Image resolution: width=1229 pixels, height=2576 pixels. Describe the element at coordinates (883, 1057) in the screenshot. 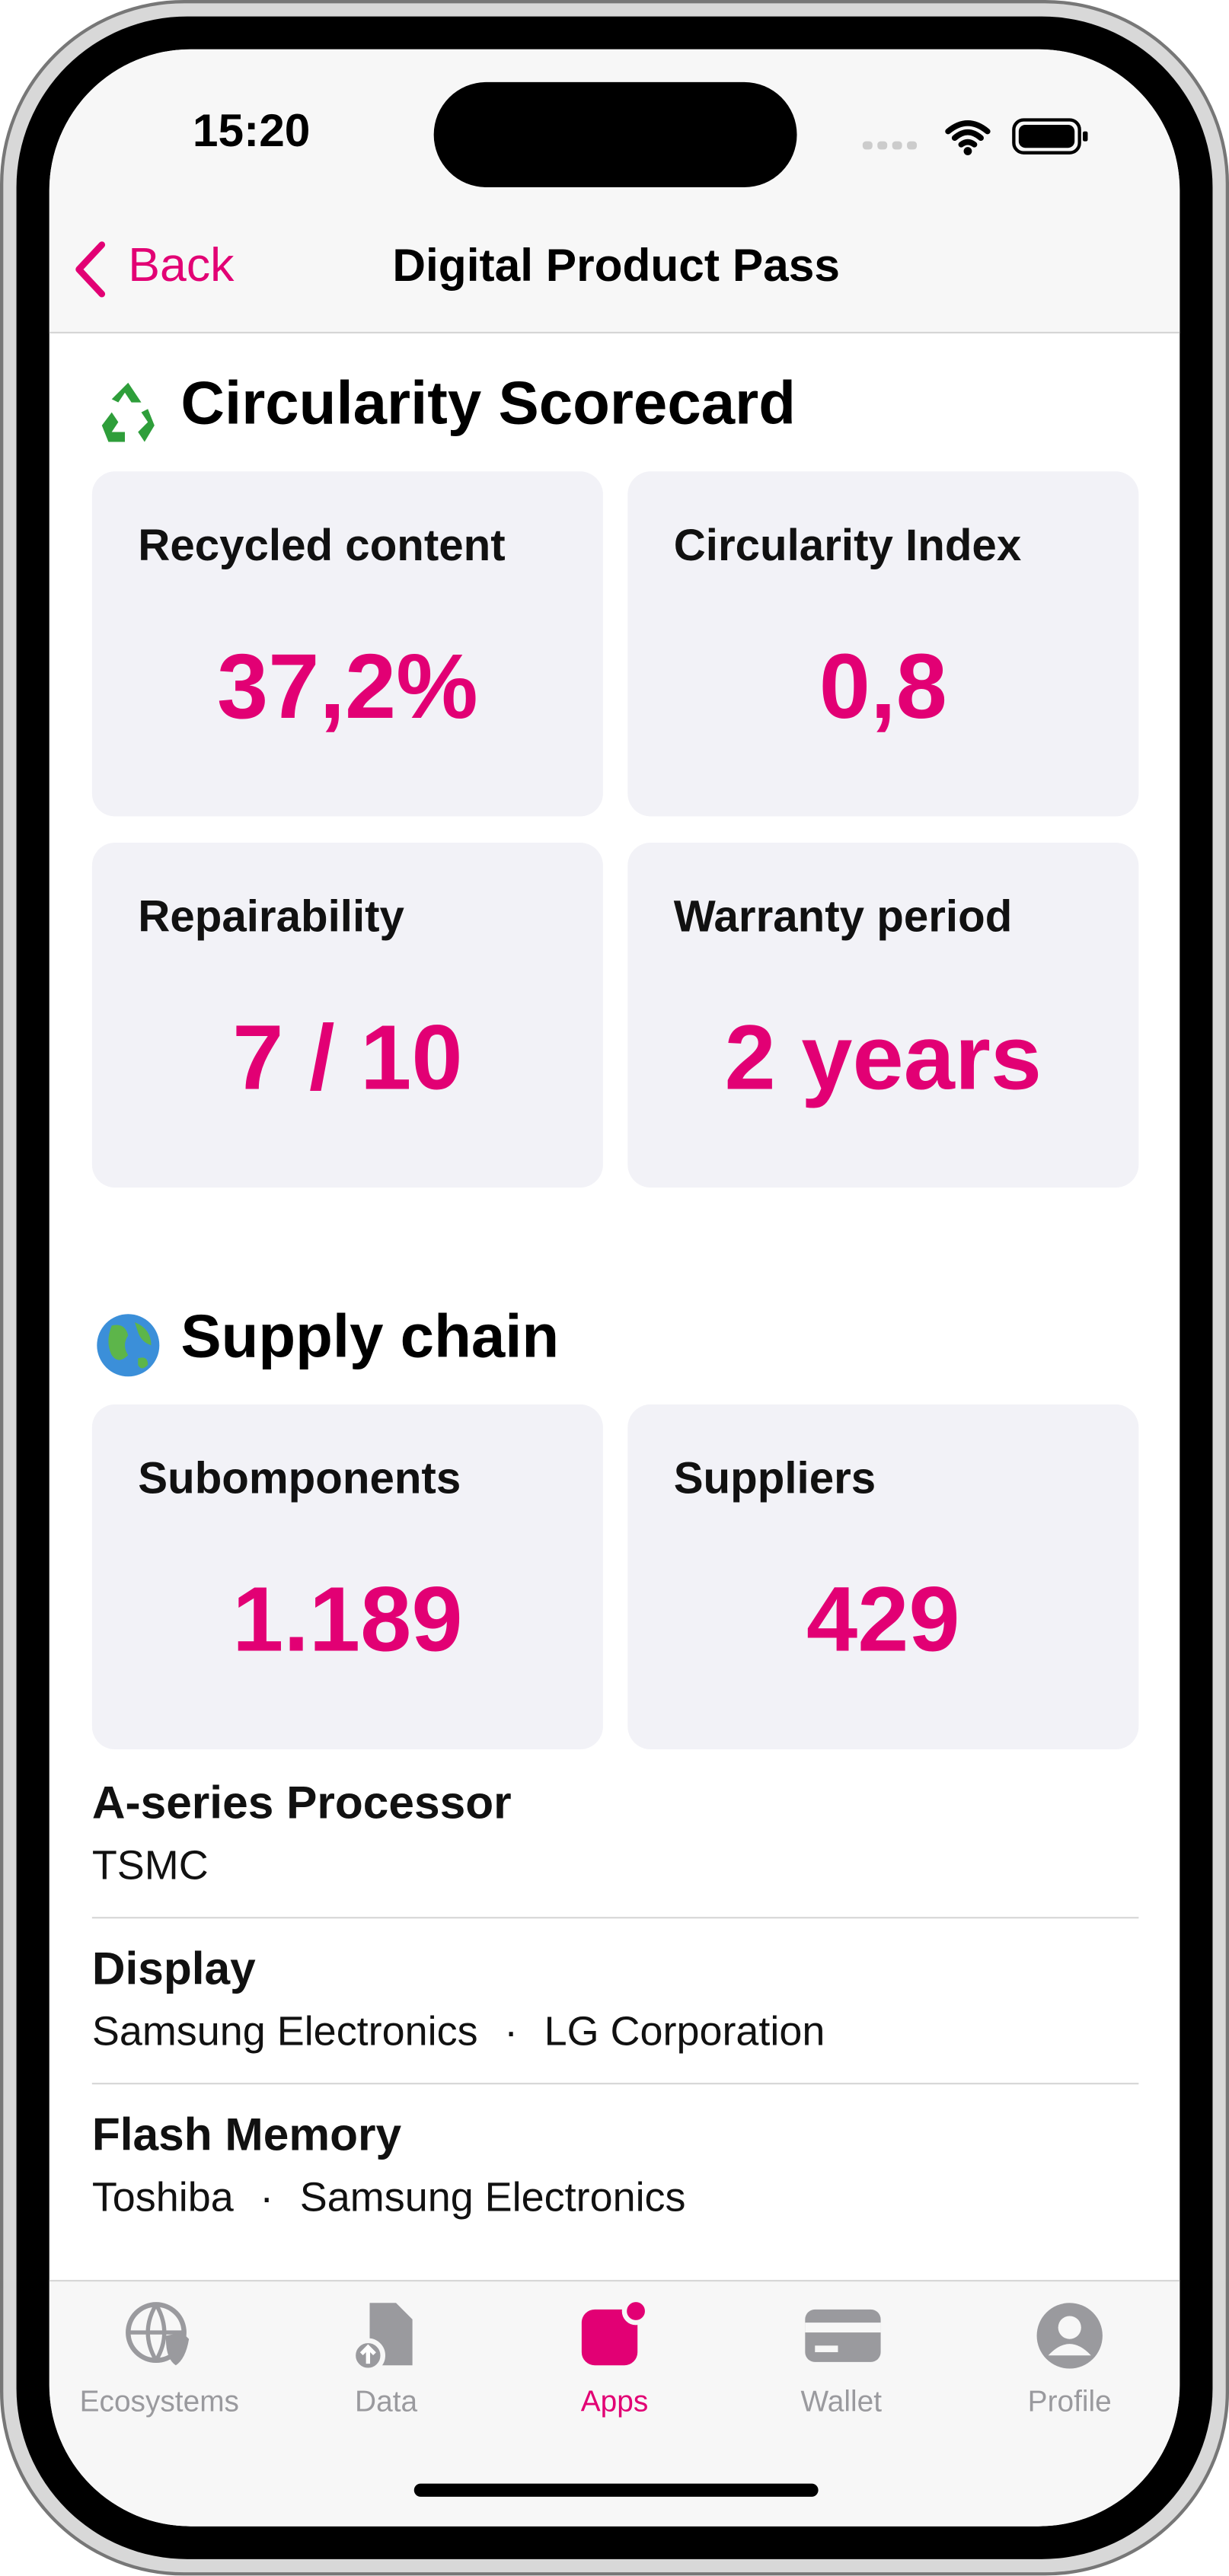

I see `metric-value: 2 years` at that location.